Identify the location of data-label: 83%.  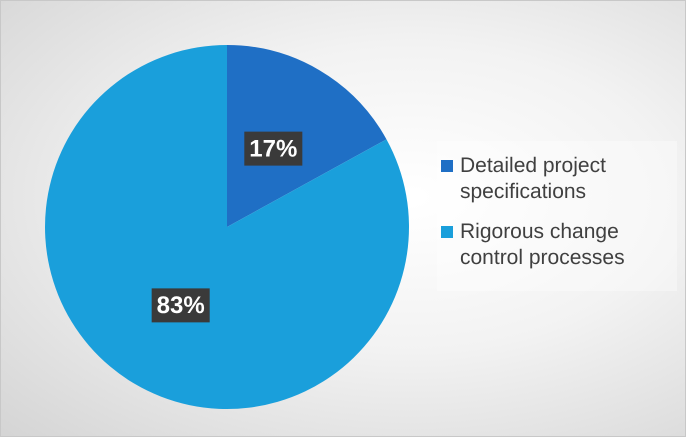
(180, 305).